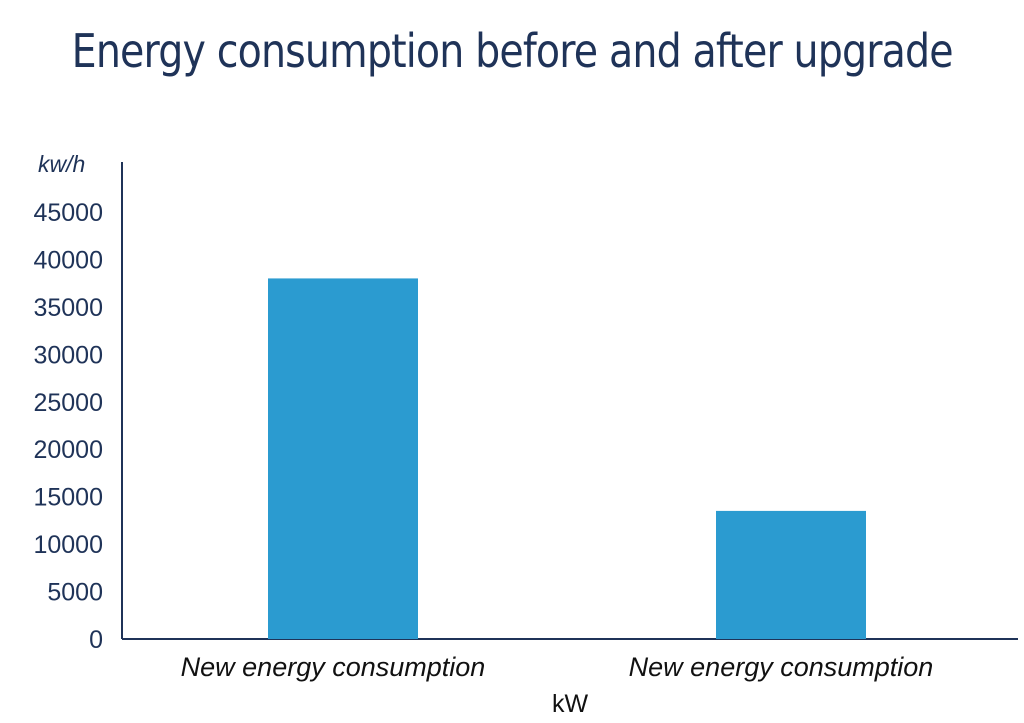 The width and height of the screenshot is (1024, 723). I want to click on y-tick-label: 30000, so click(68, 355).